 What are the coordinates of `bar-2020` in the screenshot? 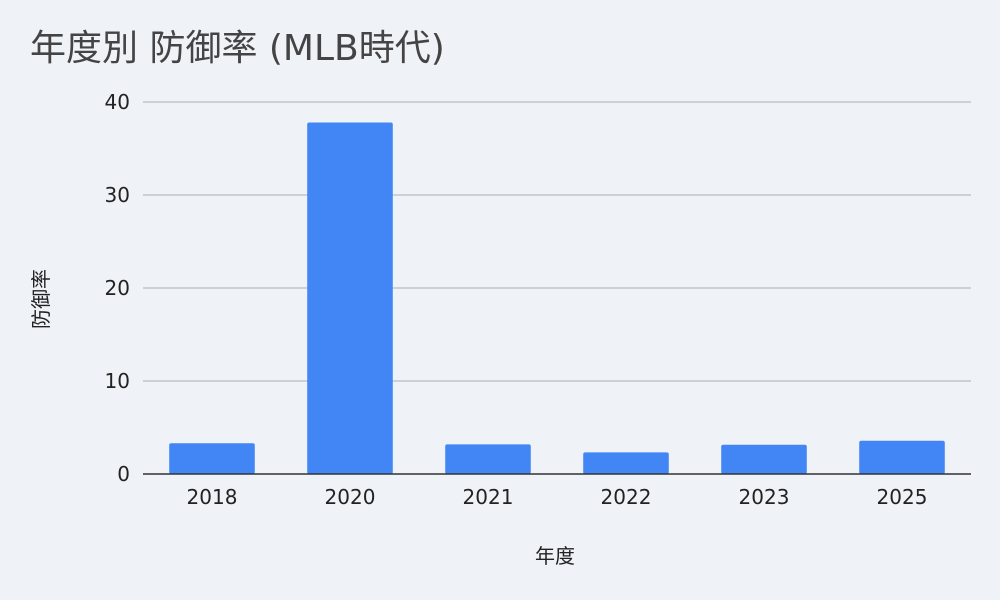 It's located at (350, 298).